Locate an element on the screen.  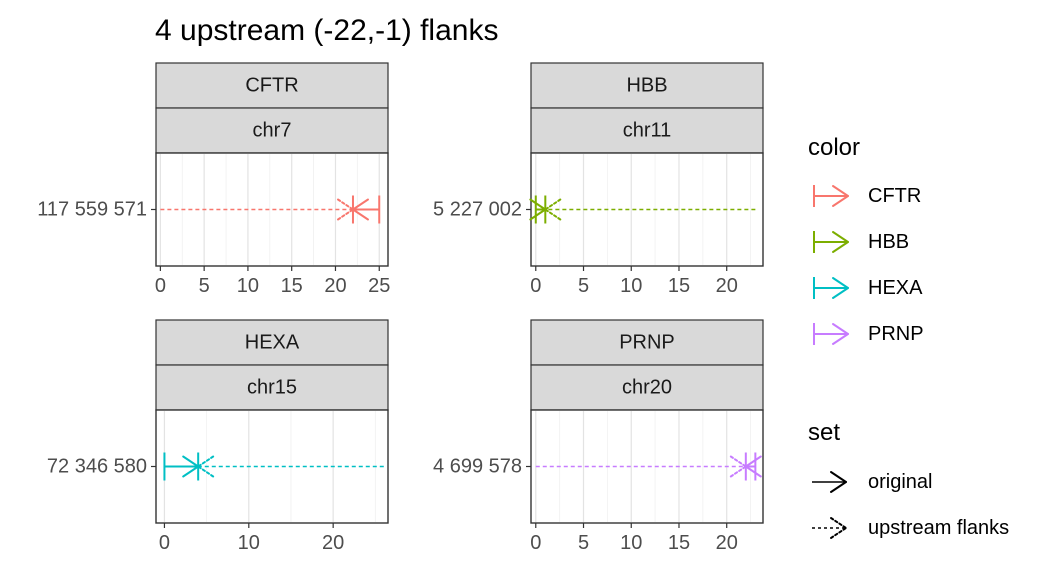
facet-panel-prnp: PRNP chr20 0 5 10 15 20 4 699 578 is located at coordinates (598, 436).